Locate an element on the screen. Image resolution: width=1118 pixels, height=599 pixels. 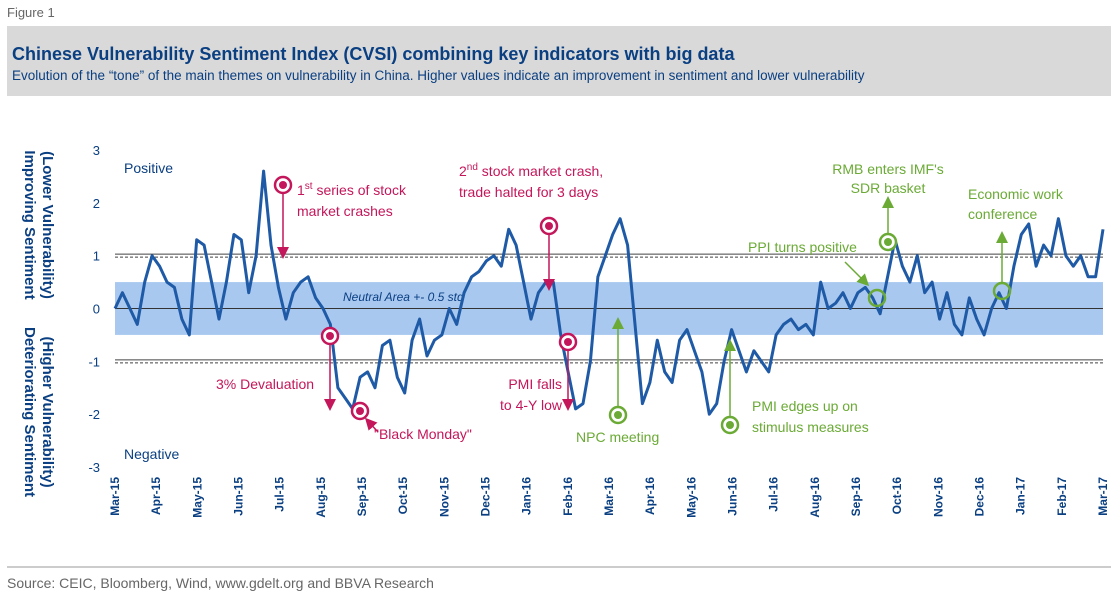
y-tick-label: -1 is located at coordinates (94, 361).